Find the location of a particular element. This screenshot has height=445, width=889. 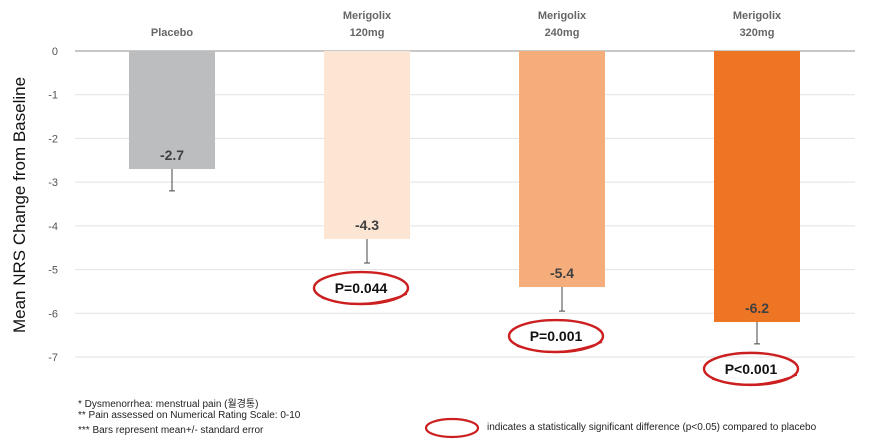

p-value-annotation: P=0.044 is located at coordinates (361, 288).